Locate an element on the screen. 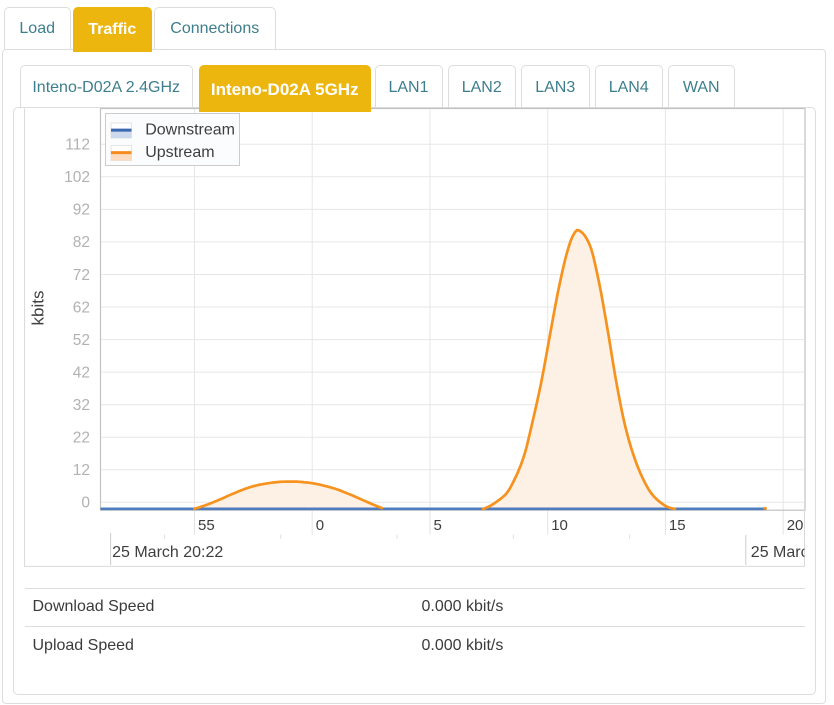 Image resolution: width=834 pixels, height=705 pixels. svg-text: 22 is located at coordinates (81, 438).